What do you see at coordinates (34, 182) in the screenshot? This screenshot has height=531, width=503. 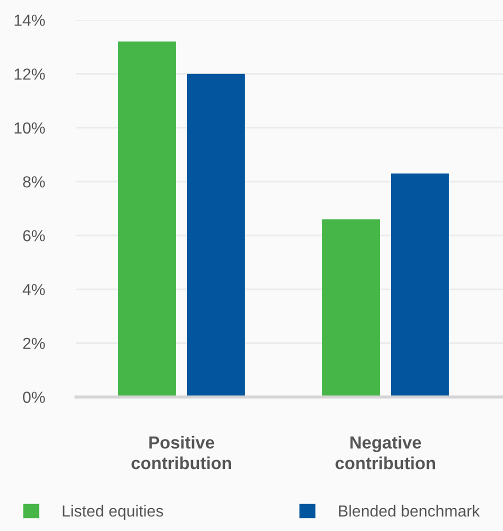 I see `y-tick-label: 8%` at bounding box center [34, 182].